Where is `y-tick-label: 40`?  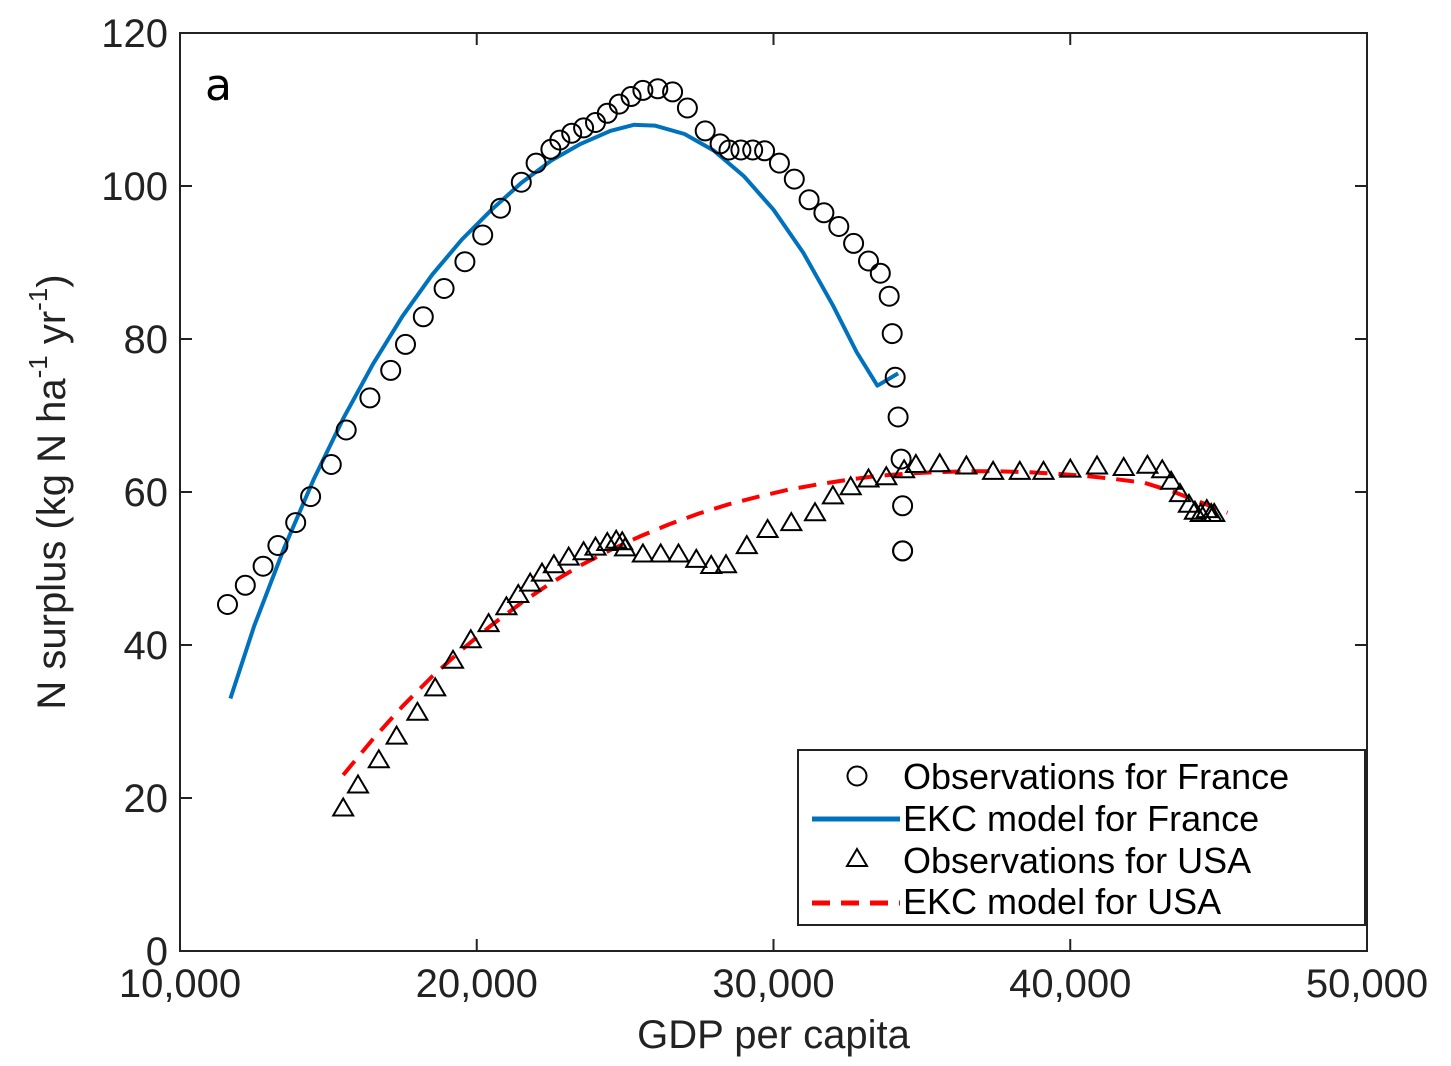
y-tick-label: 40 is located at coordinates (146, 646).